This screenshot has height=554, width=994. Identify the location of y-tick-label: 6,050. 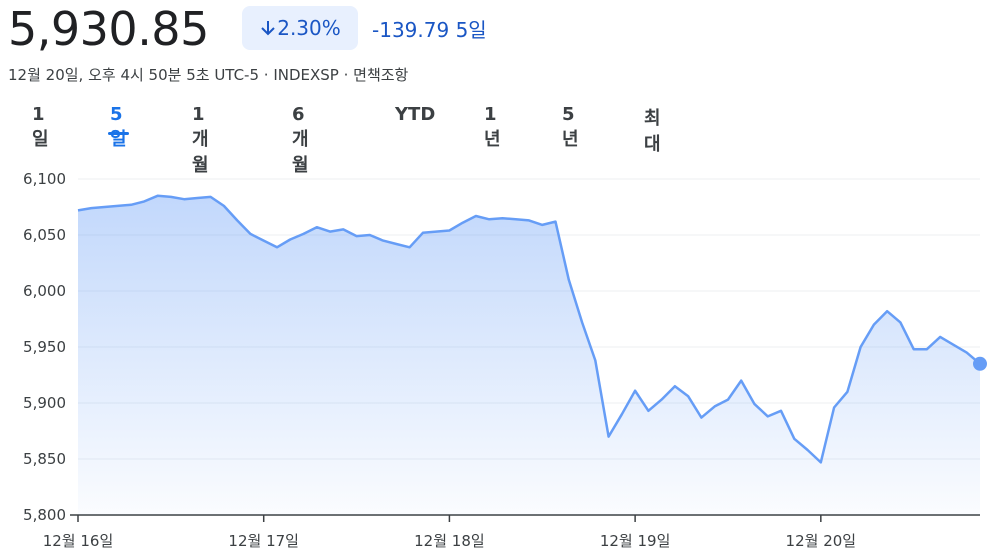
(44, 235).